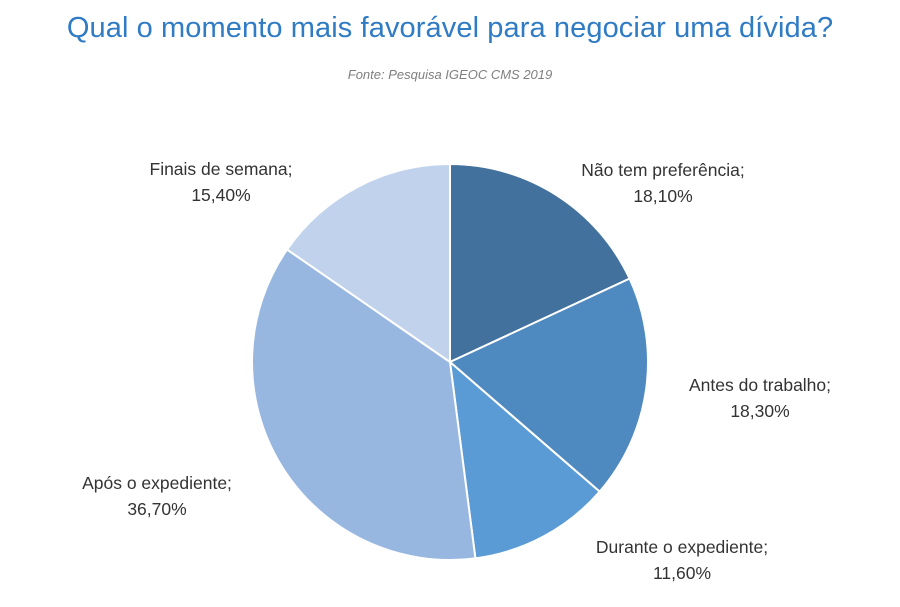 The image size is (900, 607). What do you see at coordinates (759, 411) in the screenshot?
I see `slice-value-label: 18,30%` at bounding box center [759, 411].